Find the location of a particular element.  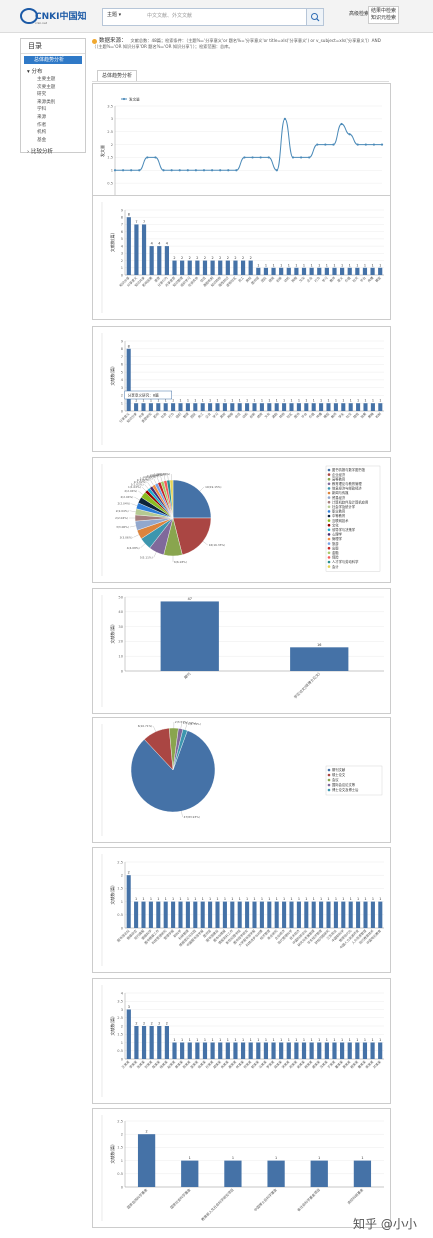

sidebar-item: 主要主题 is located at coordinates (46, 79).